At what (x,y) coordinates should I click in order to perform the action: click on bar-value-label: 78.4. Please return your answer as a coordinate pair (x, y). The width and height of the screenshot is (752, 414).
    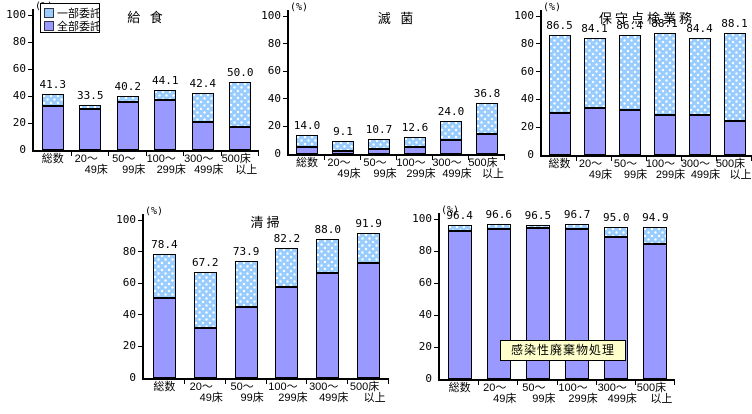
    Looking at the image, I should click on (164, 244).